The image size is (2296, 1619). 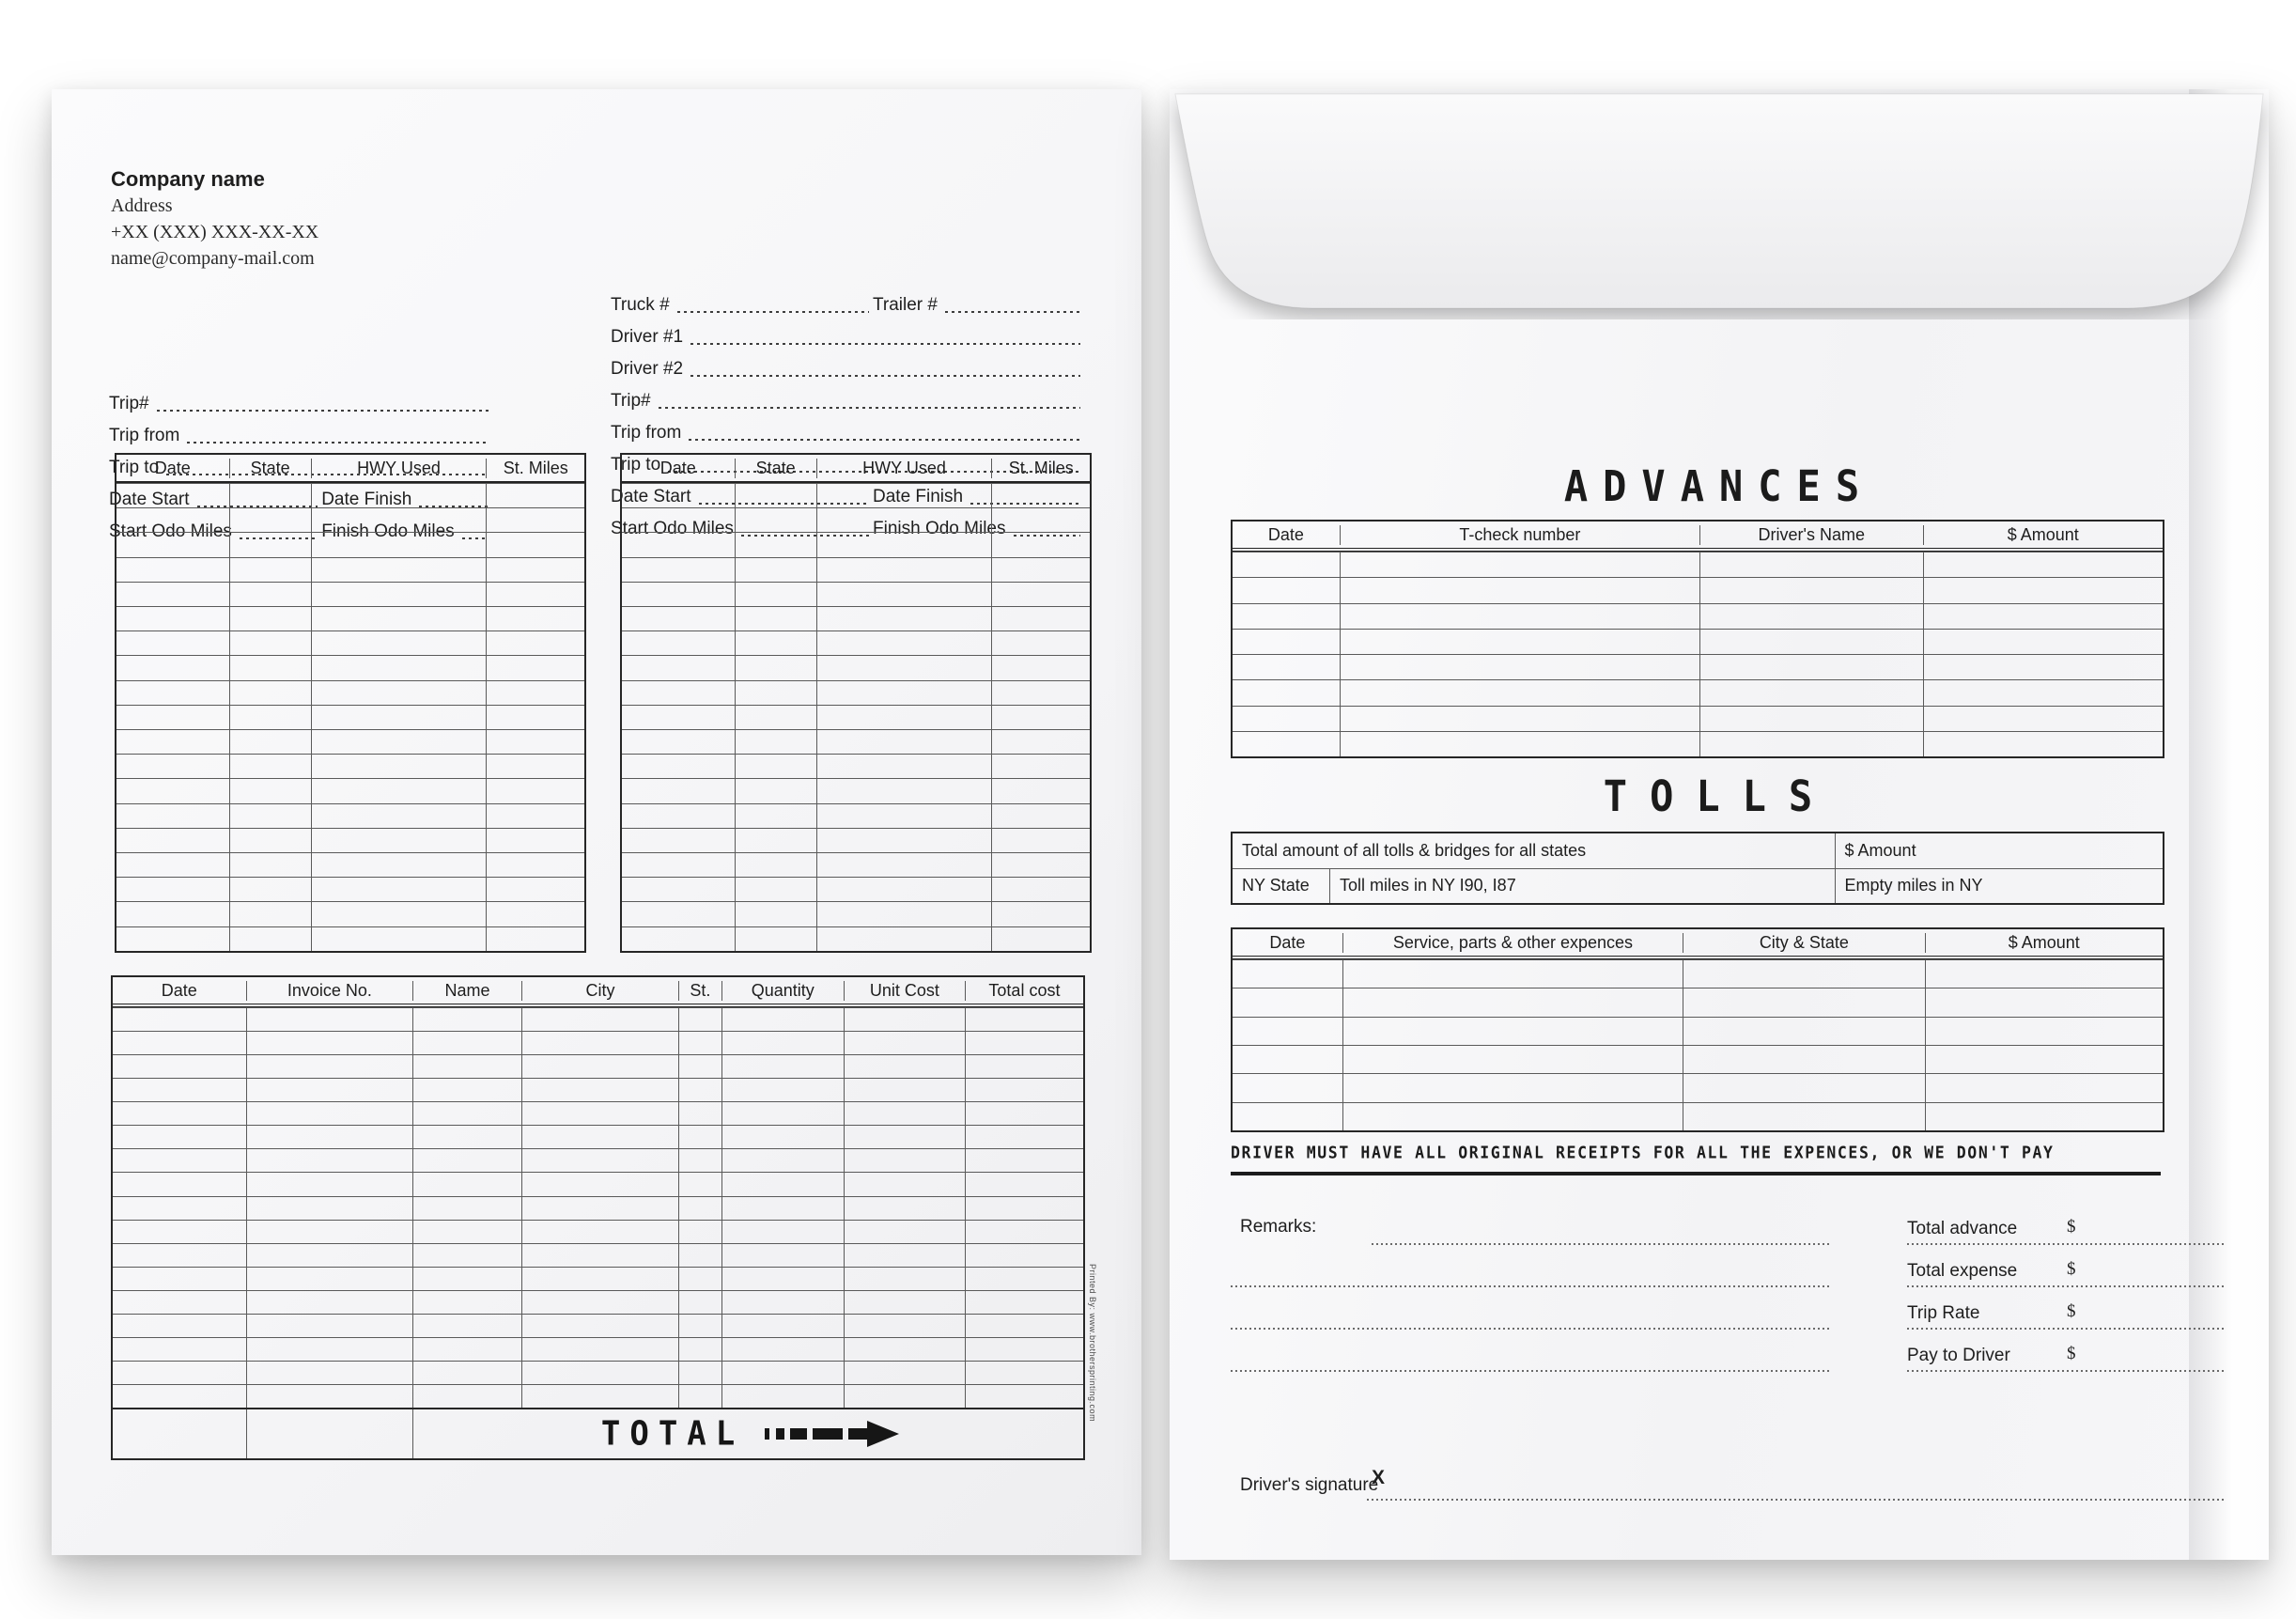 I want to click on tolls-title: TOLLS, so click(x=1719, y=796).